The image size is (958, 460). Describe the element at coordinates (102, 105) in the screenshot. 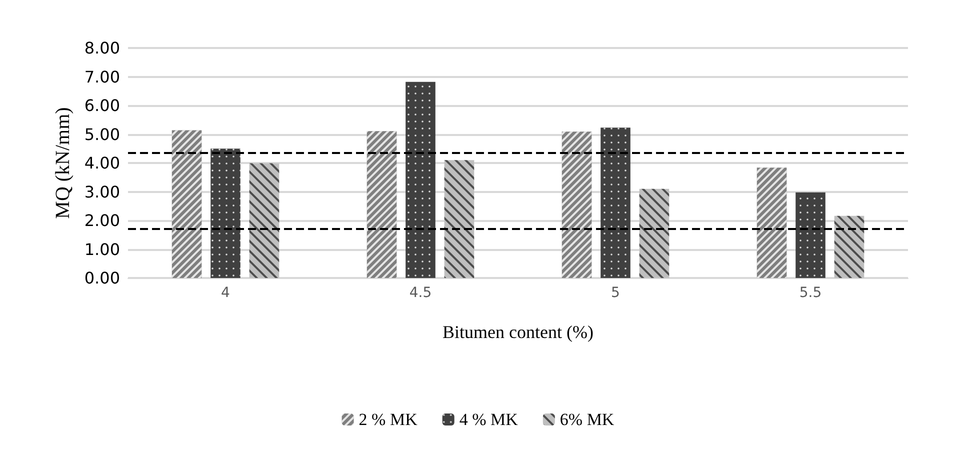

I see `y-tick-label: 6.00` at that location.